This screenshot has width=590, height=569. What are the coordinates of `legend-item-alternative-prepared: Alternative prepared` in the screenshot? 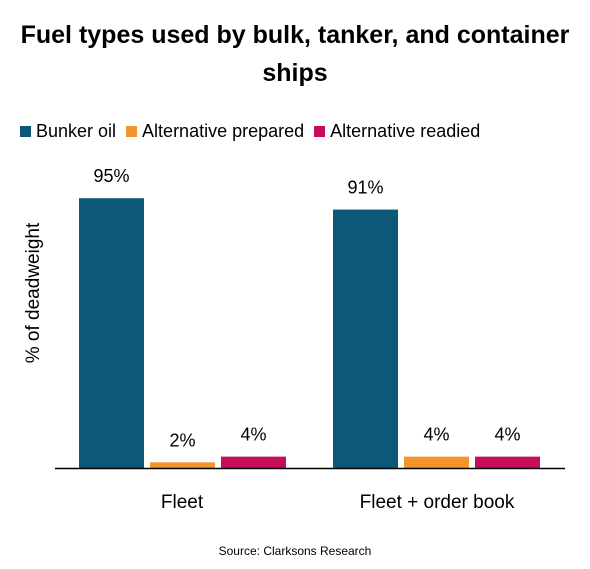 It's located at (215, 131).